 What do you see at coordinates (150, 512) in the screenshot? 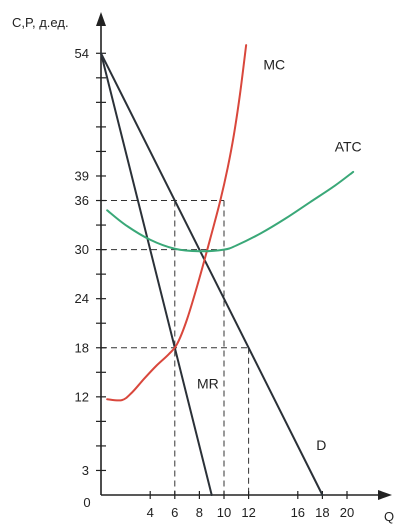
I see `x-tick-label-4: 4` at bounding box center [150, 512].